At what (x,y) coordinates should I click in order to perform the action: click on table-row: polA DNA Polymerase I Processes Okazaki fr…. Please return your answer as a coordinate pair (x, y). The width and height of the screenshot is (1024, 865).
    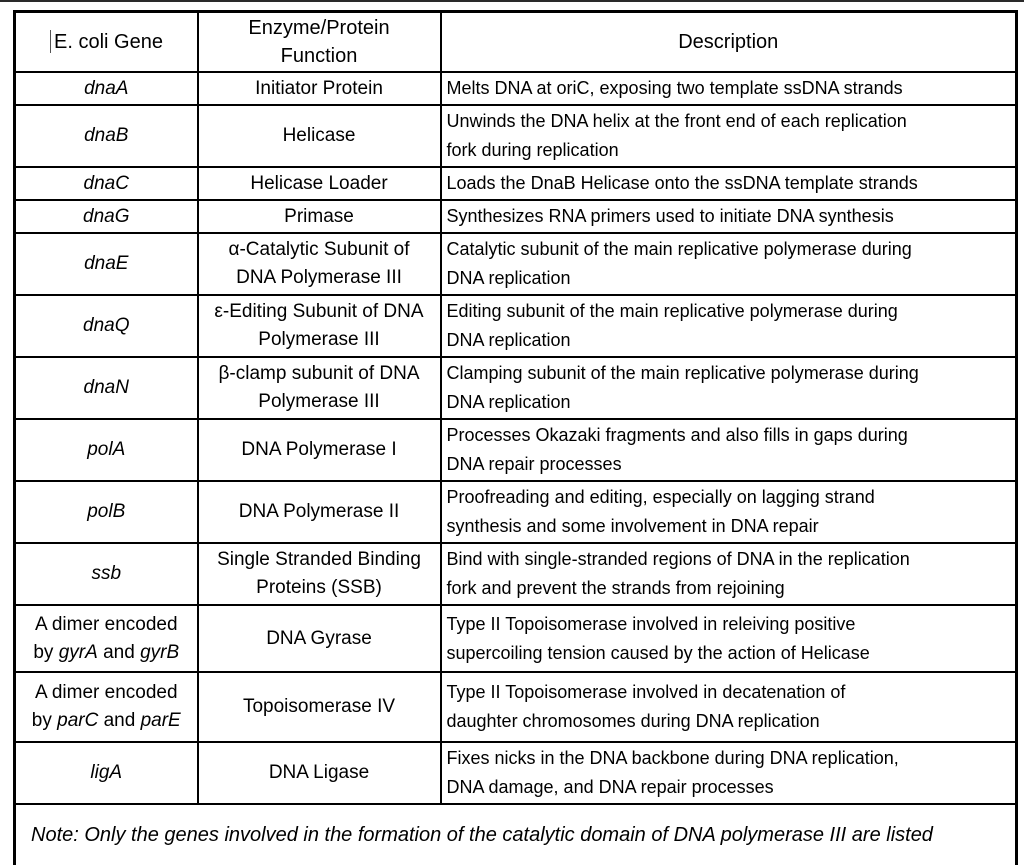
    Looking at the image, I should click on (515, 450).